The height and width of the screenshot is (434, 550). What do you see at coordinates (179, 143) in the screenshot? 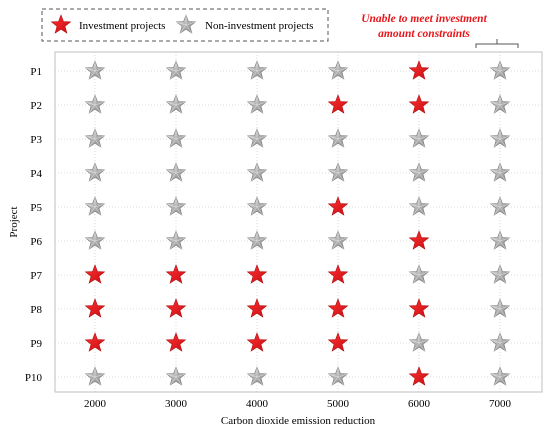
I see `non-investment-star-p3-3000-bevel` at bounding box center [179, 143].